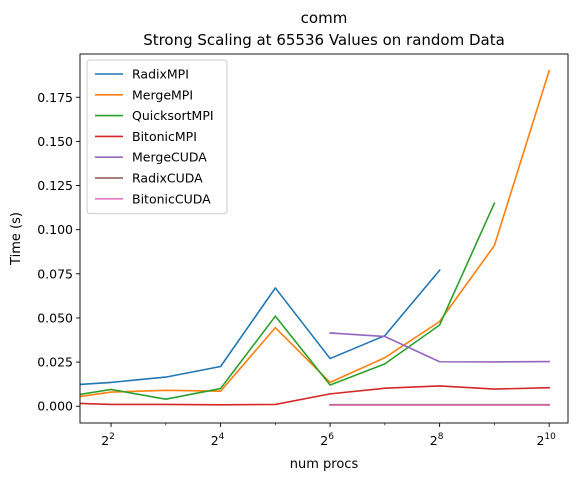 The width and height of the screenshot is (584, 480). I want to click on y-tick-label: 0.000, so click(55, 406).